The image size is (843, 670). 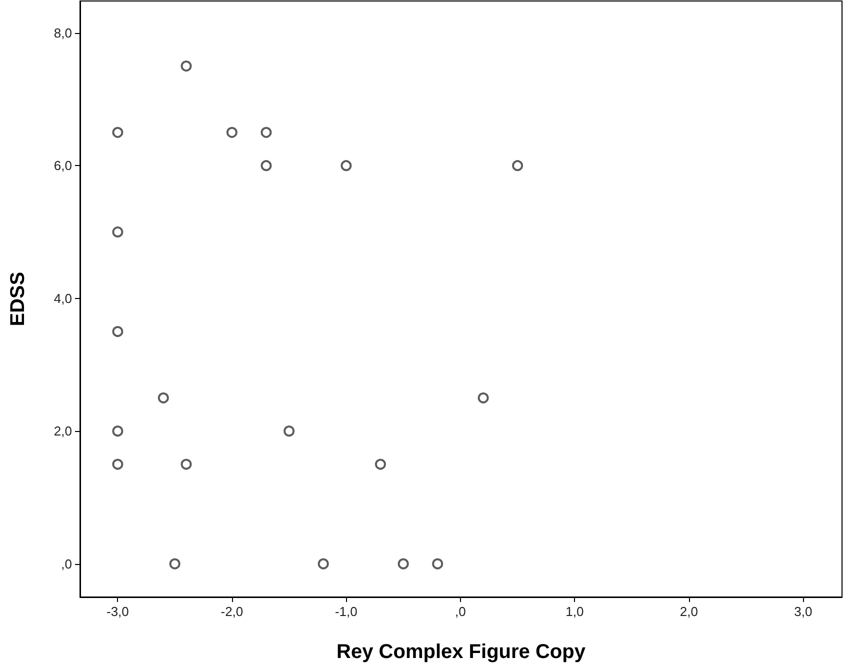 I want to click on x-tick-label: -3,0, so click(x=117, y=611).